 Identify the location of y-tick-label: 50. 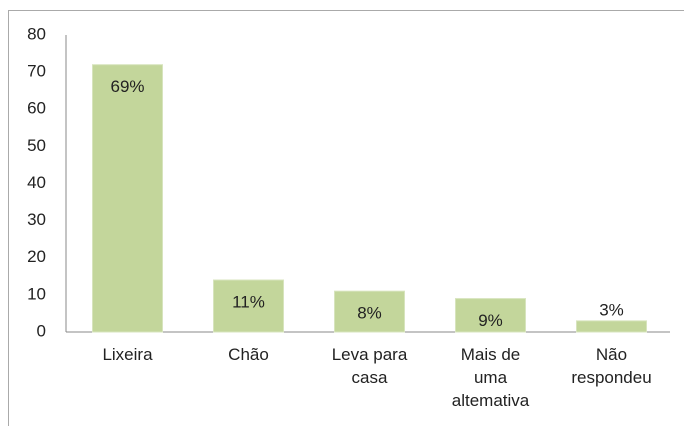
(36, 145).